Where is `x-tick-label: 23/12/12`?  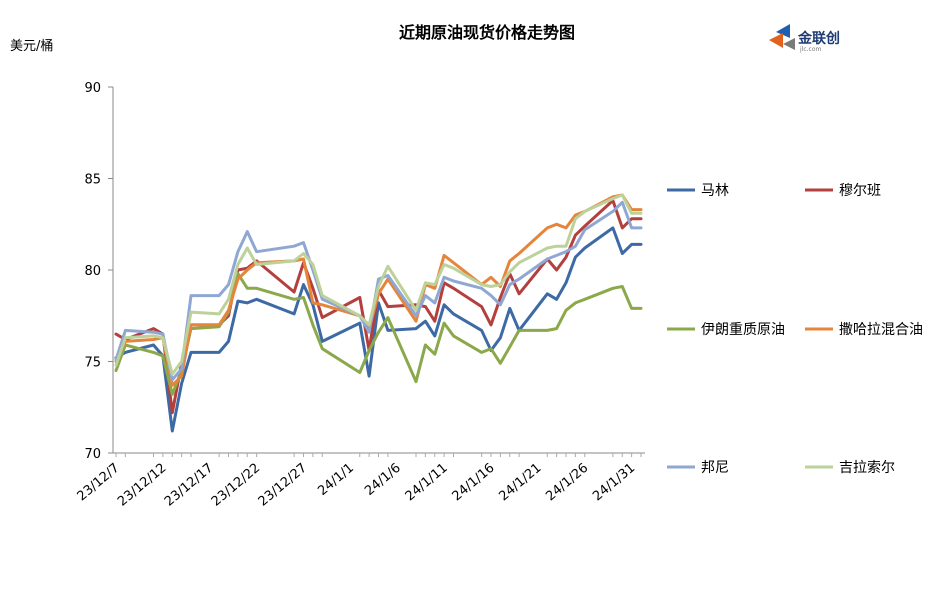 x-tick-label: 23/12/12 is located at coordinates (142, 485).